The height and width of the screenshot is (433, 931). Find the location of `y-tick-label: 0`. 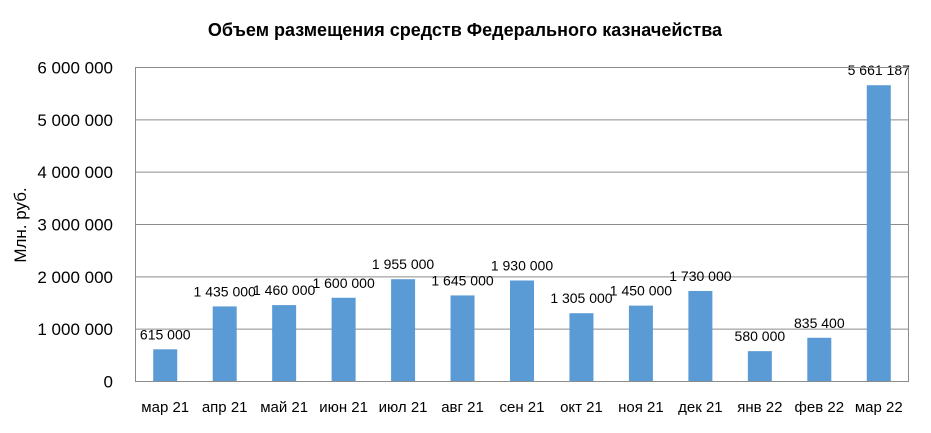

y-tick-label: 0 is located at coordinates (108, 382).